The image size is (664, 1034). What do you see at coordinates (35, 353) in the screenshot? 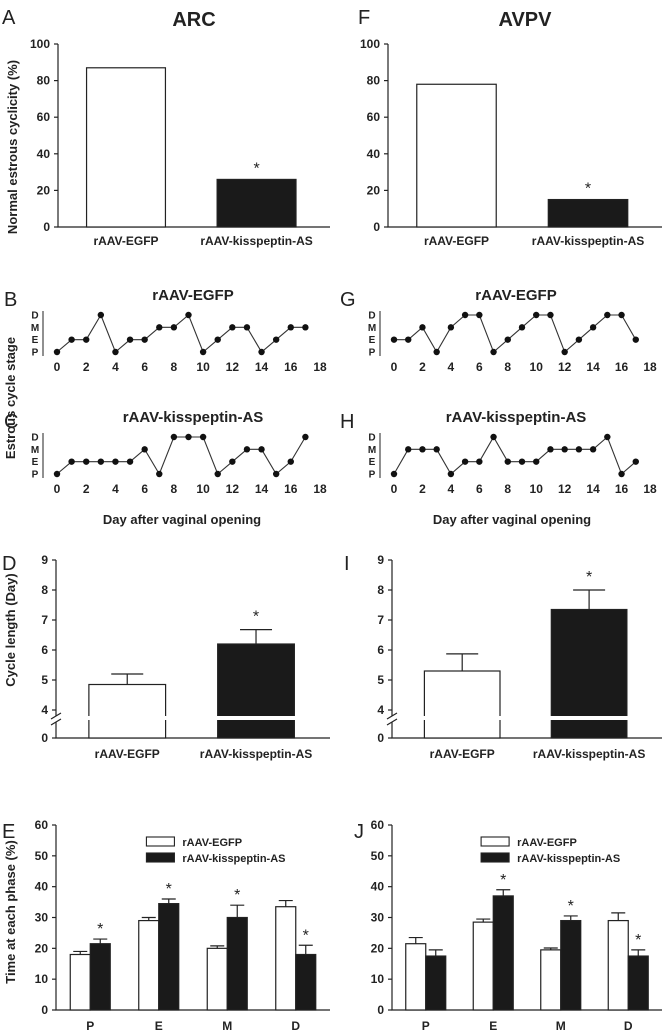
I see `stage-label: P` at bounding box center [35, 353].